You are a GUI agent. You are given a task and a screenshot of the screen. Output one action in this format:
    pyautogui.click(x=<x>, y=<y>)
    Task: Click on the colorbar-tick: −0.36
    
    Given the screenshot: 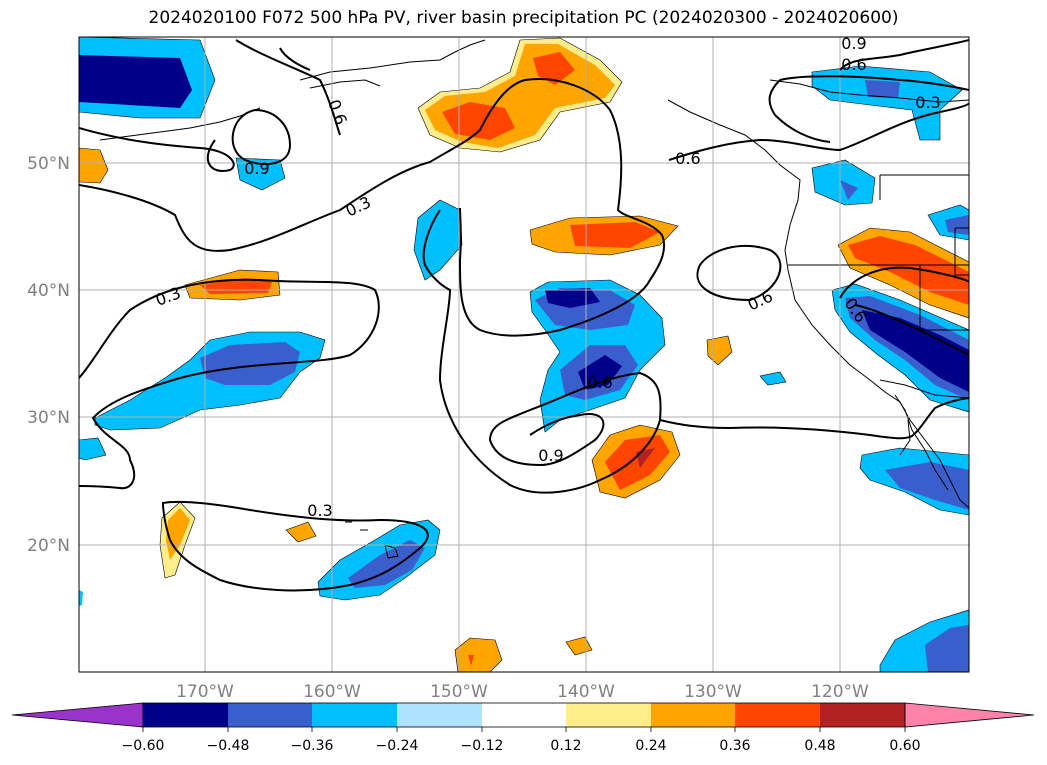 What is the action you would take?
    pyautogui.click(x=312, y=746)
    